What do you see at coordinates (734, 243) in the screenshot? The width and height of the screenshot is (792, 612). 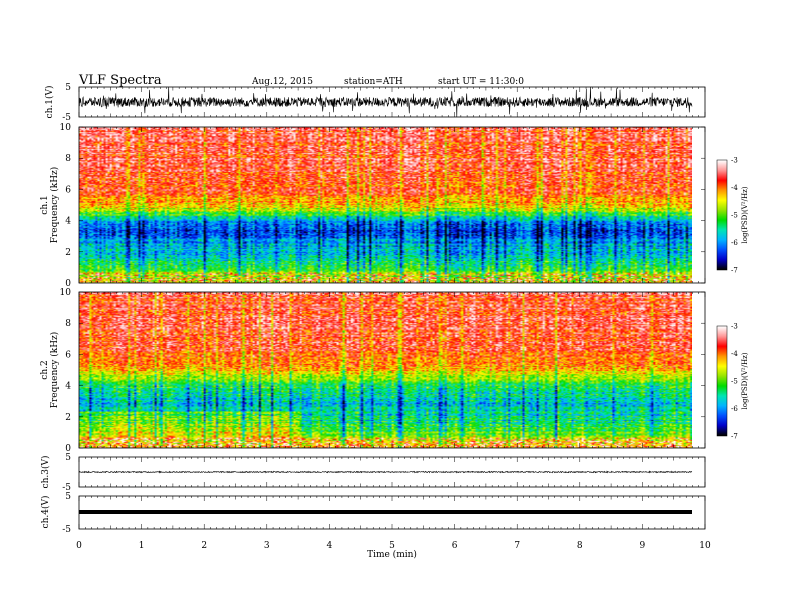 I see `ch1-colorbar-tick--6: -6` at bounding box center [734, 243].